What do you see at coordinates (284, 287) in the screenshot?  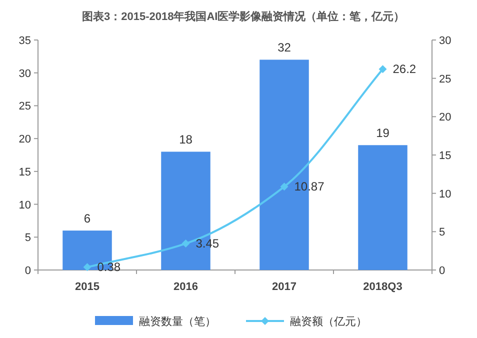 I see `x-tick-label: 2017` at bounding box center [284, 287].